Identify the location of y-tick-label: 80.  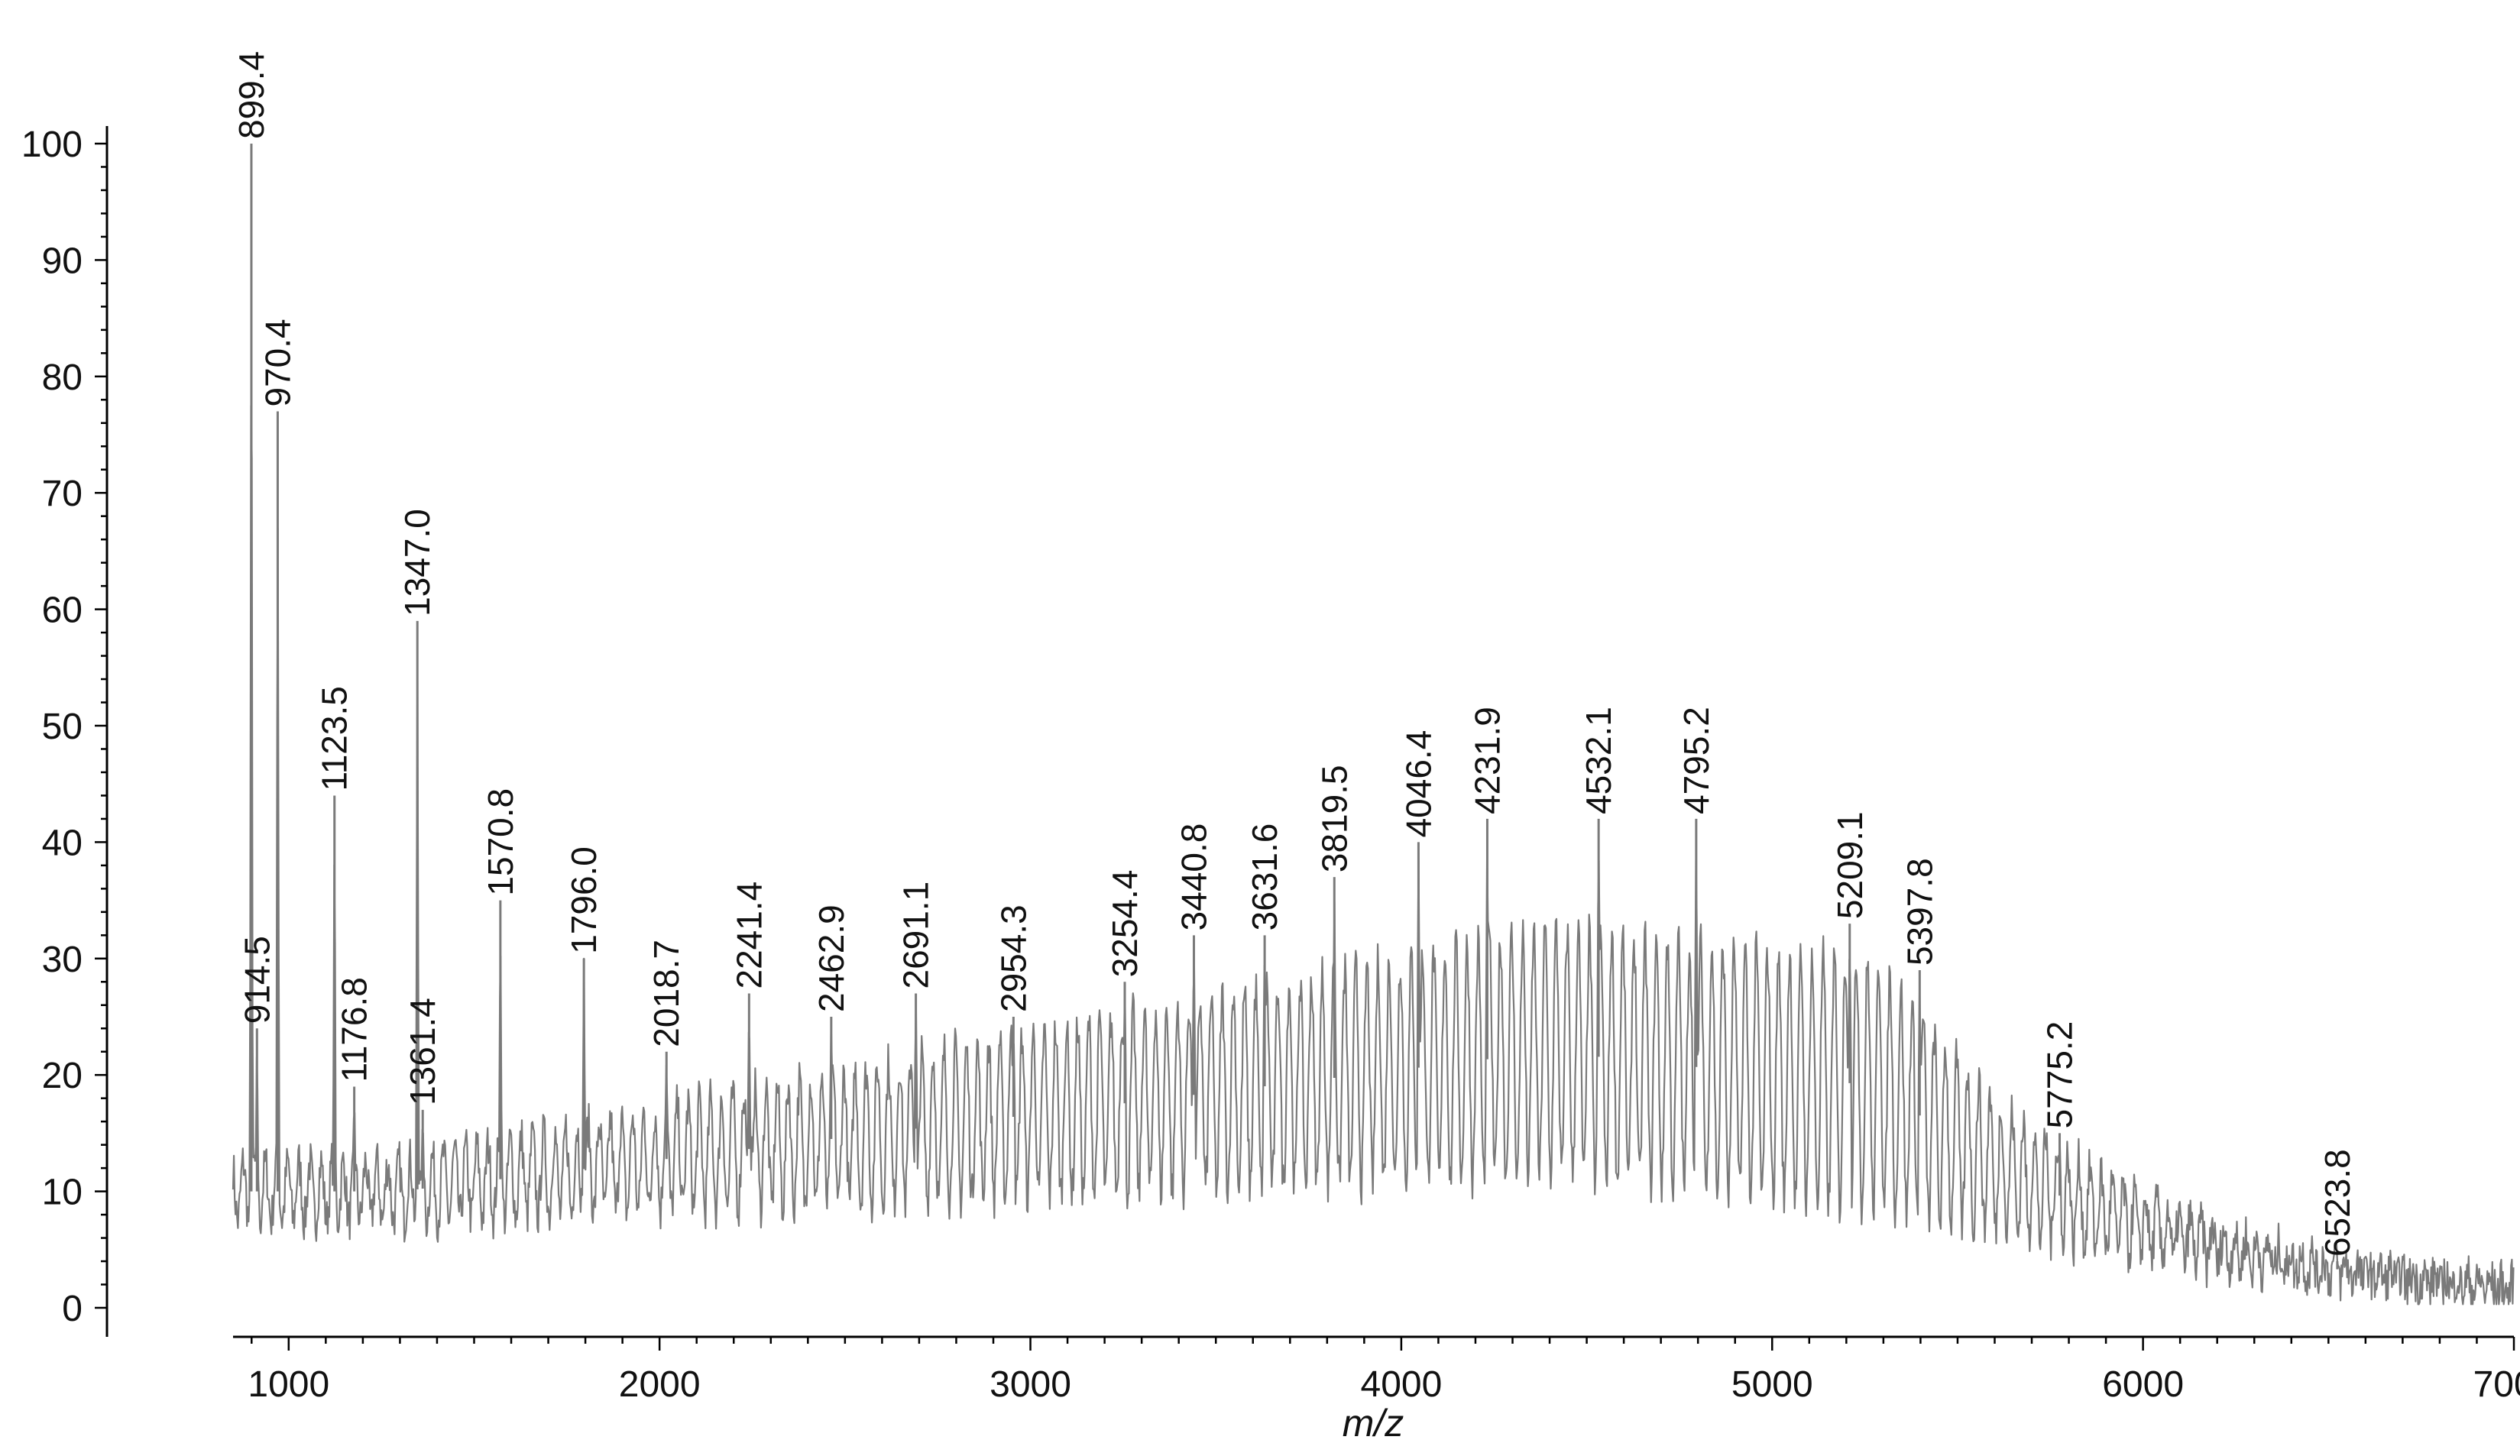
(62, 378).